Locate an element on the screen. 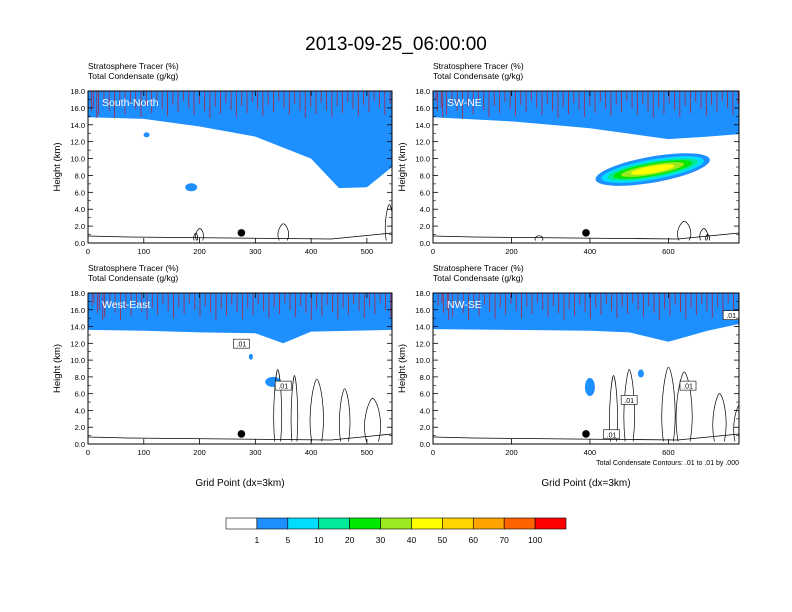  colorbar-label: 60 is located at coordinates (474, 540).